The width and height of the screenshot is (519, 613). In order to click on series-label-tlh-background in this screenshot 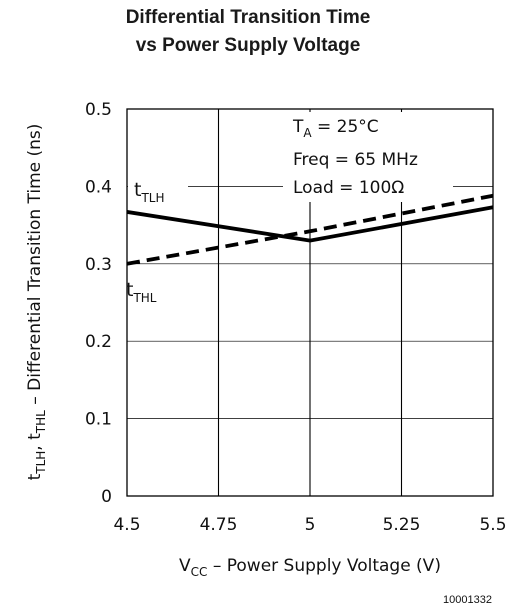, I will do `click(158, 191)`.